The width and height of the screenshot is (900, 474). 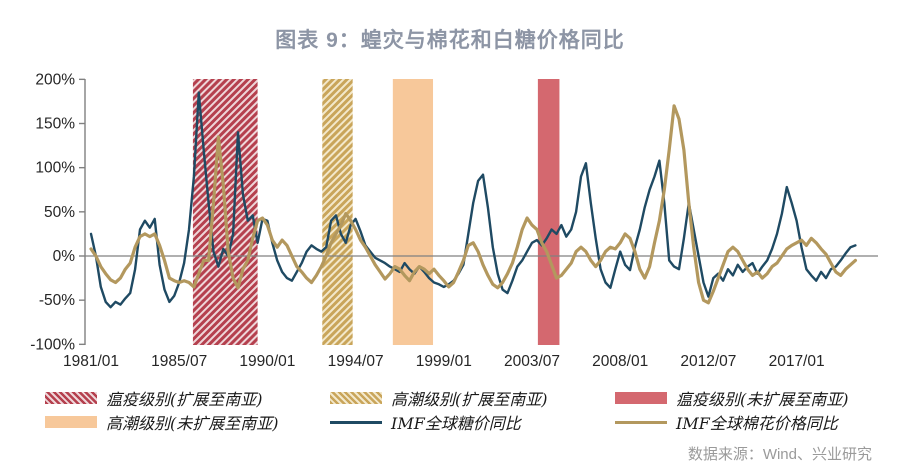 What do you see at coordinates (91, 361) in the screenshot?
I see `svg-text: 1981/01` at bounding box center [91, 361].